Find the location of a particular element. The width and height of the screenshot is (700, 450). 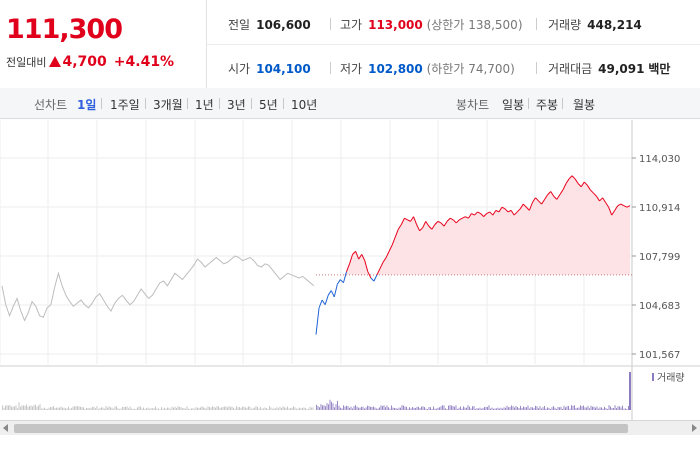

scroll-right-icon is located at coordinates (694, 428).